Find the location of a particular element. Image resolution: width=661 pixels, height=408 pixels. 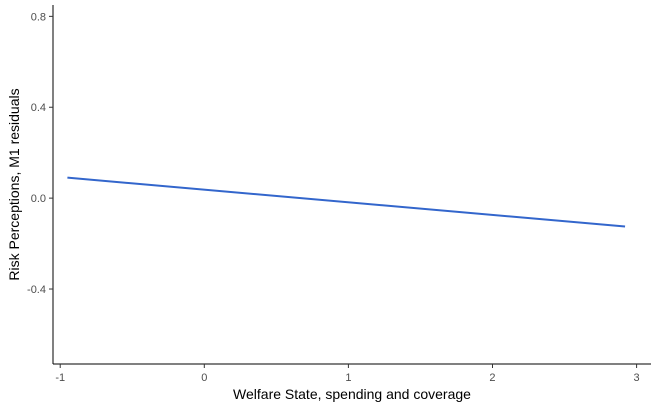

series-line is located at coordinates (346, 202).